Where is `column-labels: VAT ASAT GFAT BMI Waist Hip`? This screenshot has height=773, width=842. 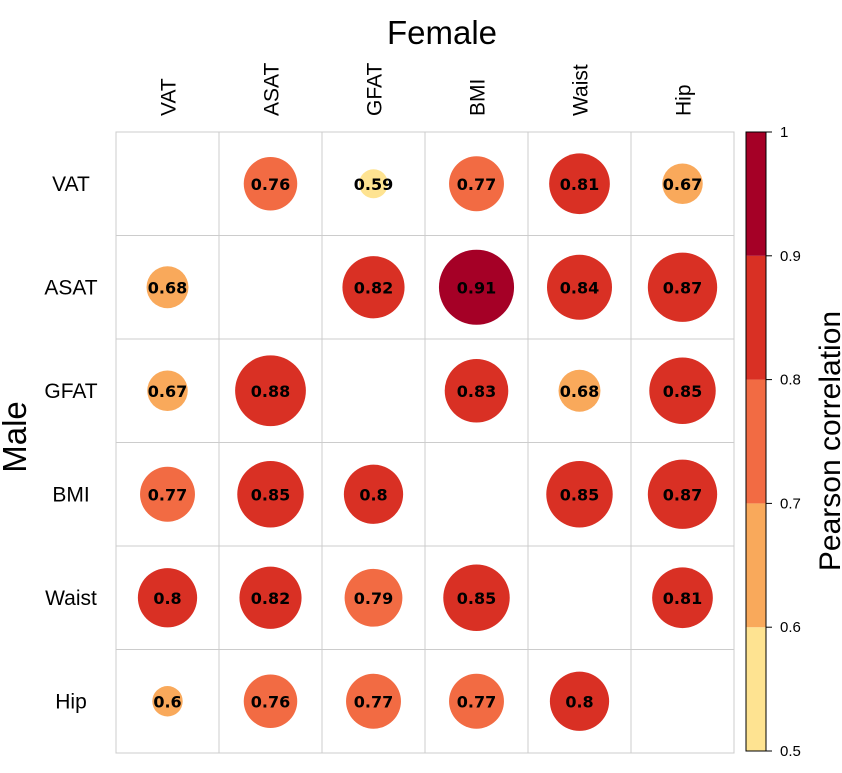 column-labels: VAT ASAT GFAT BMI Waist Hip is located at coordinates (427, 89).